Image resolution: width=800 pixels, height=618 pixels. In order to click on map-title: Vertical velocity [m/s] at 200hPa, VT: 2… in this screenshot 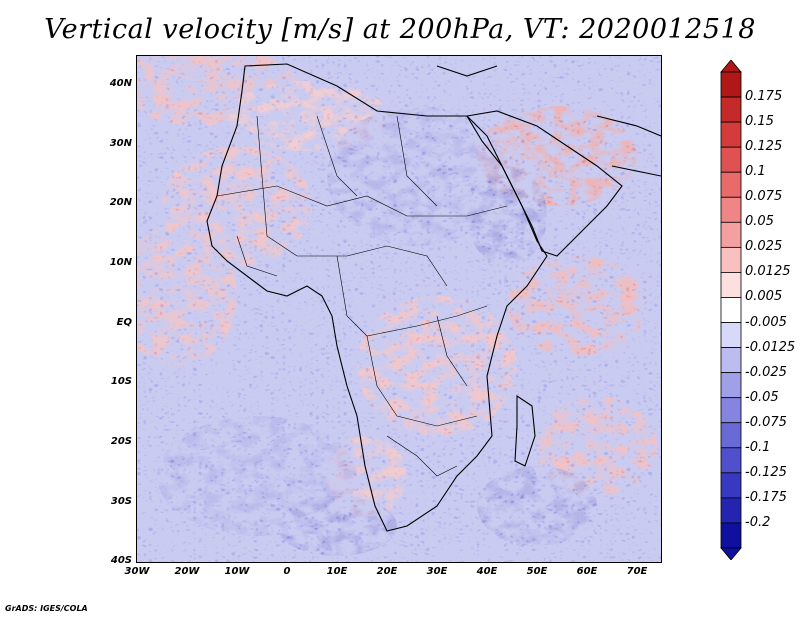, I will do `click(400, 29)`.